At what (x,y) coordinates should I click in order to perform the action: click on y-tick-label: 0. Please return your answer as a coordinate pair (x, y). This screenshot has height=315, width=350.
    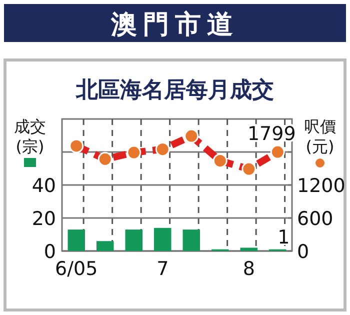
    Looking at the image, I should click on (50, 252).